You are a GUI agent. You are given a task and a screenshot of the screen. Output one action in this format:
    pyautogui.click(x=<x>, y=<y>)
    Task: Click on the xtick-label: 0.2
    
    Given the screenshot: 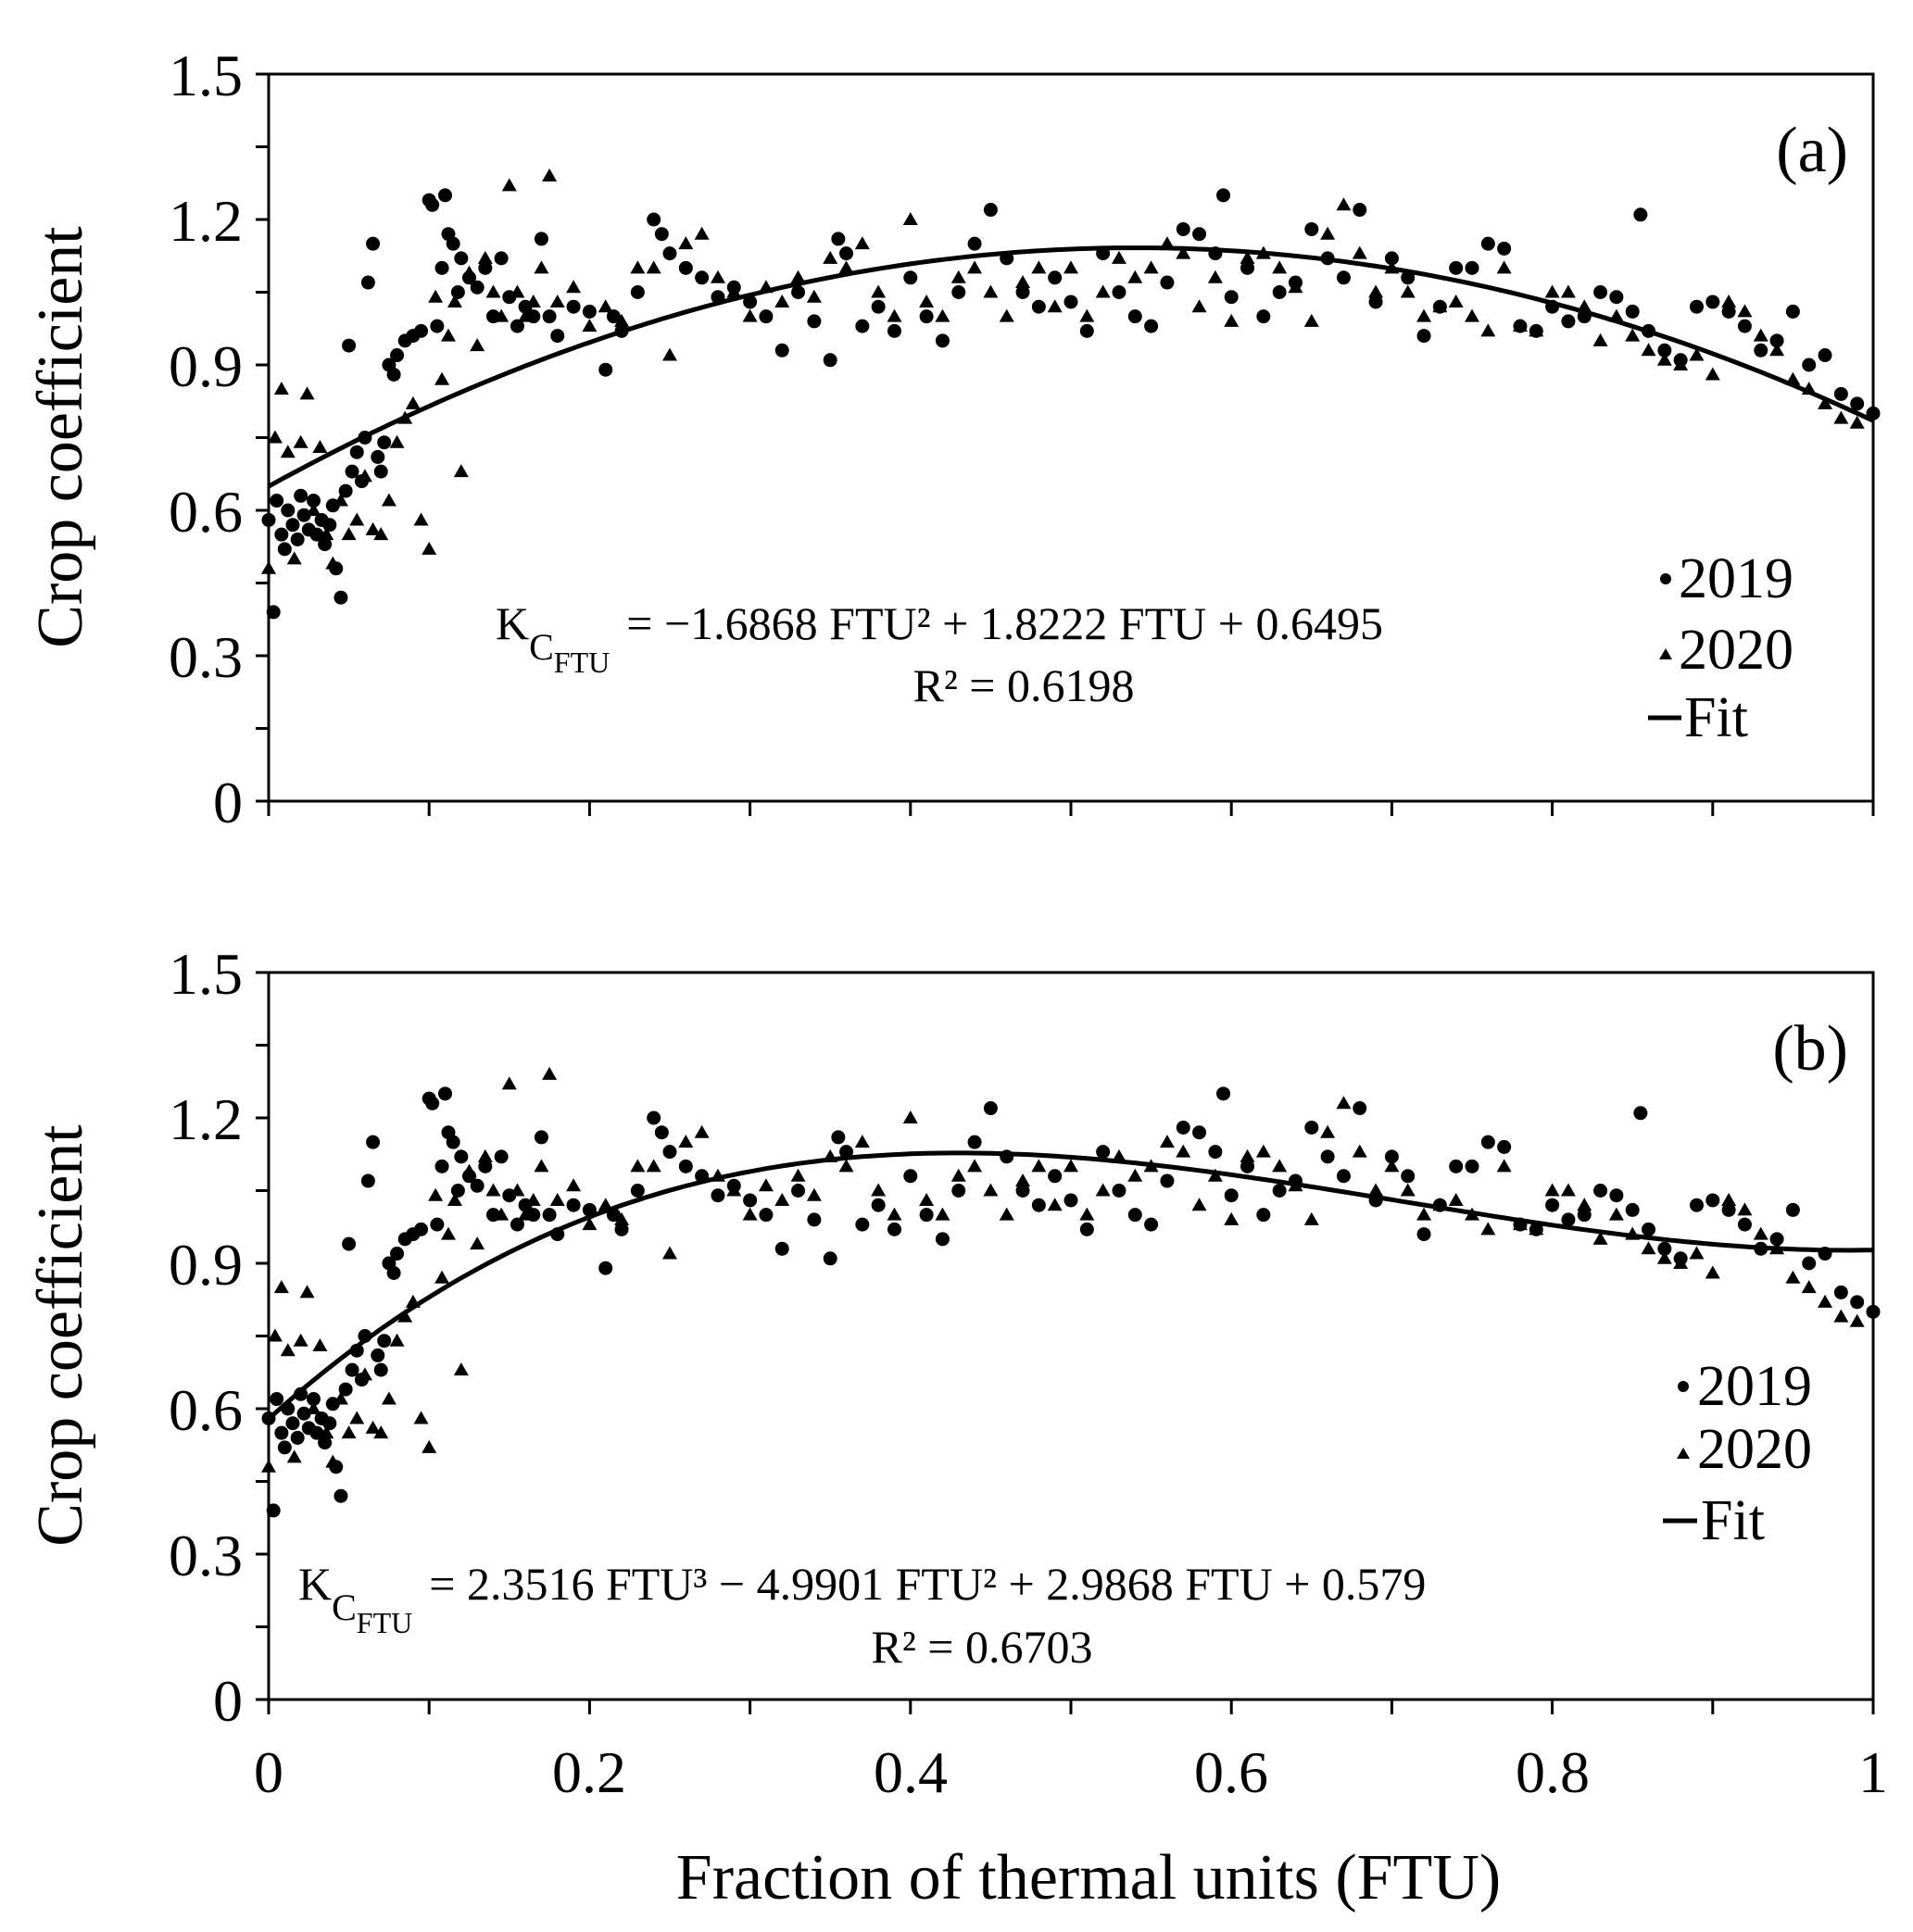 What is the action you would take?
    pyautogui.click(x=589, y=1772)
    